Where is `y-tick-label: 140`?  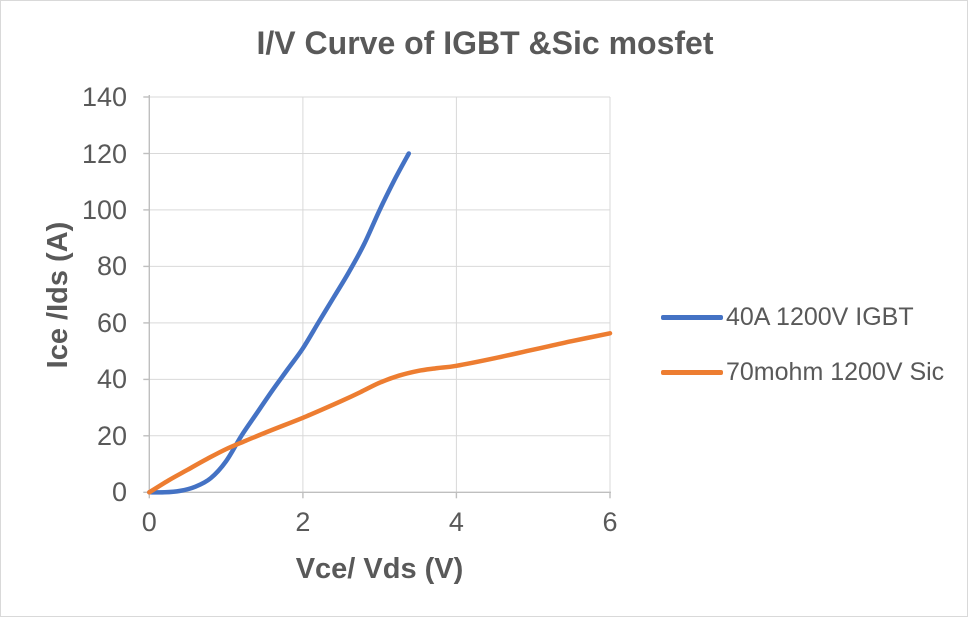 y-tick-label: 140 is located at coordinates (104, 97).